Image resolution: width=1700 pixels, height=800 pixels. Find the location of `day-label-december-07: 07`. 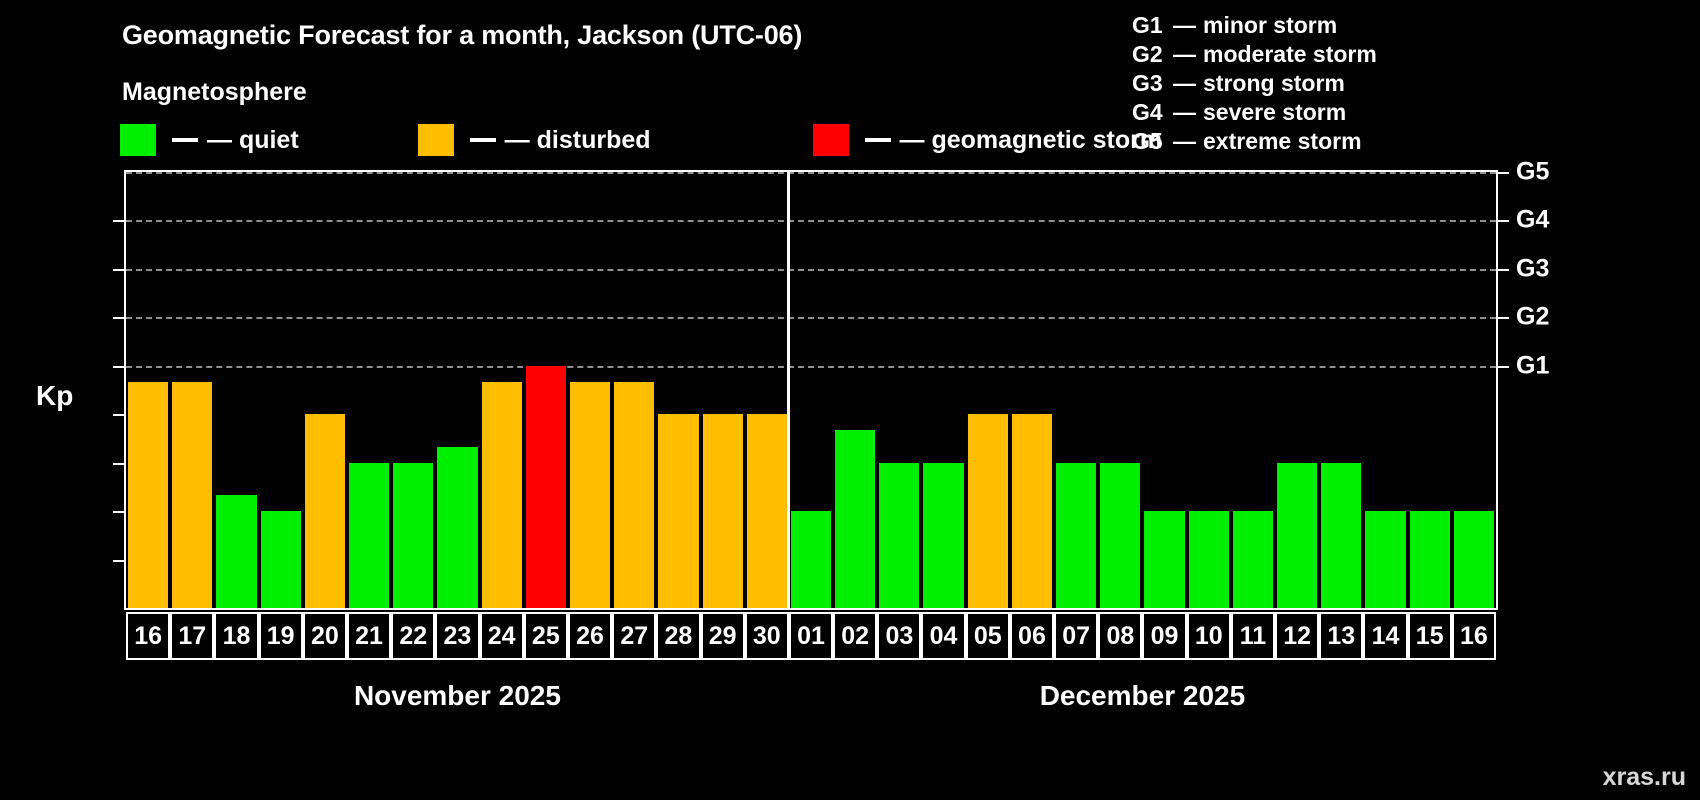

day-label-december-07: 07 is located at coordinates (1076, 636).